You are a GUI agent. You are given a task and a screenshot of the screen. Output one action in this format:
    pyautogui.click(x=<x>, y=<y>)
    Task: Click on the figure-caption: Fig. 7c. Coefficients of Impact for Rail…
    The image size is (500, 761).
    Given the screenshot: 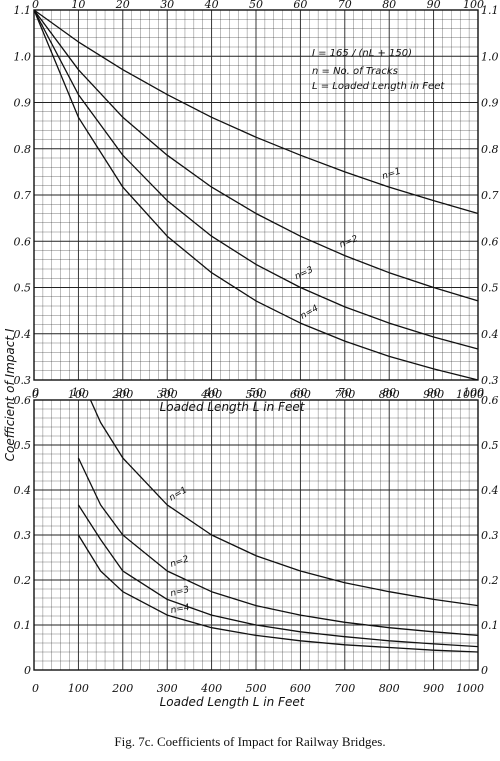 What is the action you would take?
    pyautogui.click(x=250, y=741)
    